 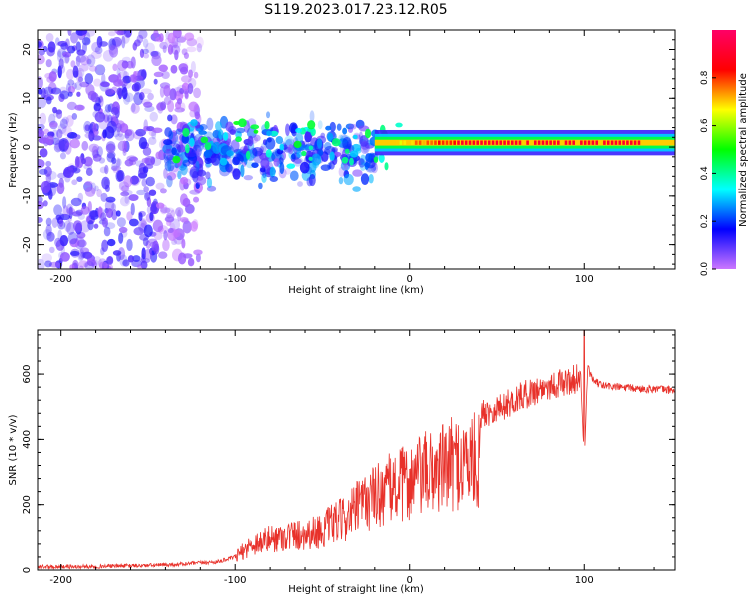 What do you see at coordinates (235, 279) in the screenshot?
I see `x-tick-label: -100` at bounding box center [235, 279].